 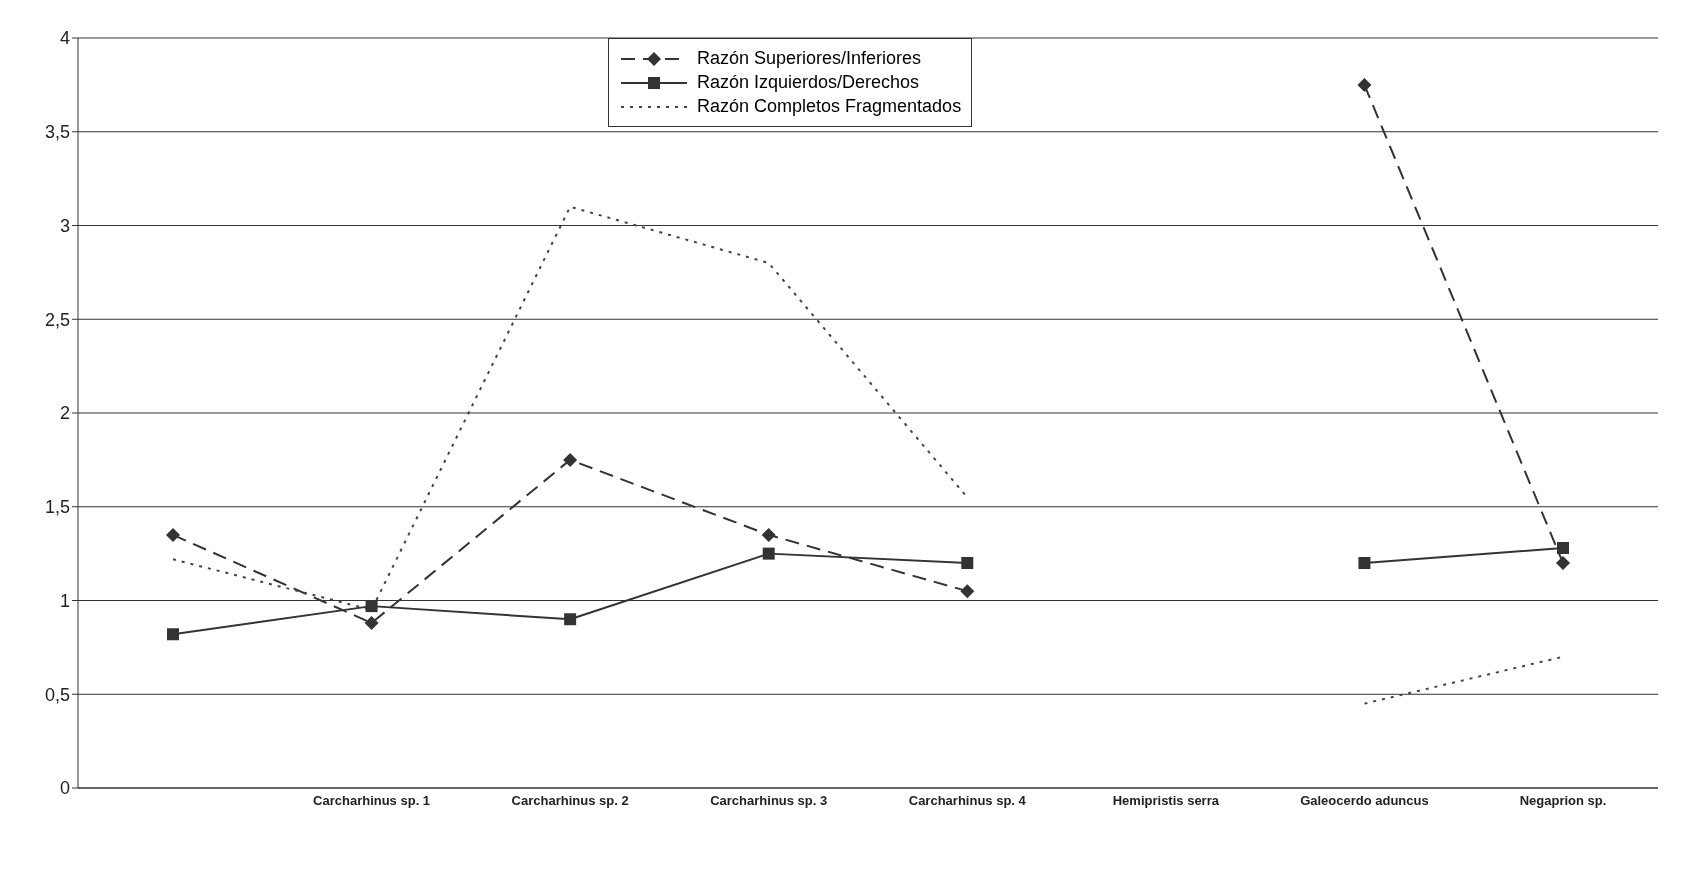 What do you see at coordinates (570, 801) in the screenshot?
I see `x-tick-label: Carcharhinus sp. 2` at bounding box center [570, 801].